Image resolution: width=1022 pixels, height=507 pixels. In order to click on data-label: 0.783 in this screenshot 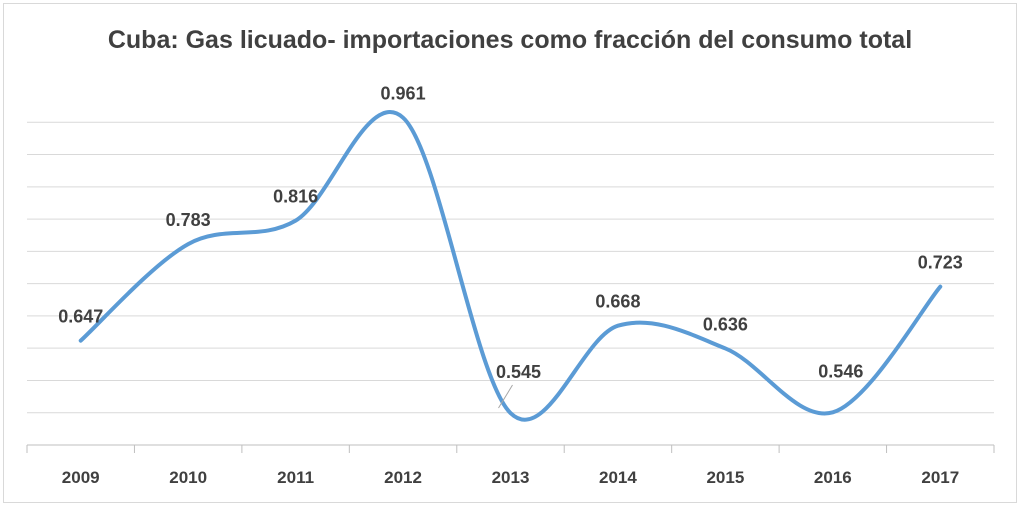, I will do `click(188, 220)`.